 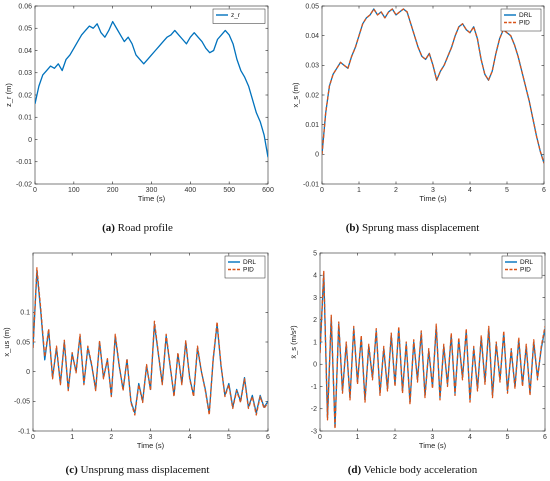 I want to click on body-accel-caption-tag: (d), so click(x=354, y=470).